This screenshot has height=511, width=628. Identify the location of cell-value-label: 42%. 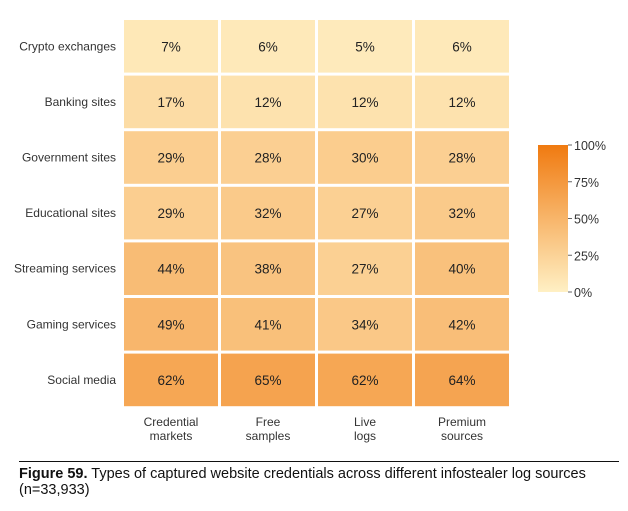
(461, 324).